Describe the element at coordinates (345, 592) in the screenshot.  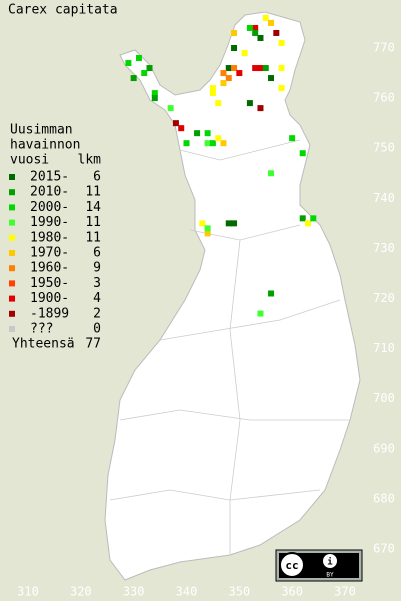
I see `x-tick-label: 370` at that location.